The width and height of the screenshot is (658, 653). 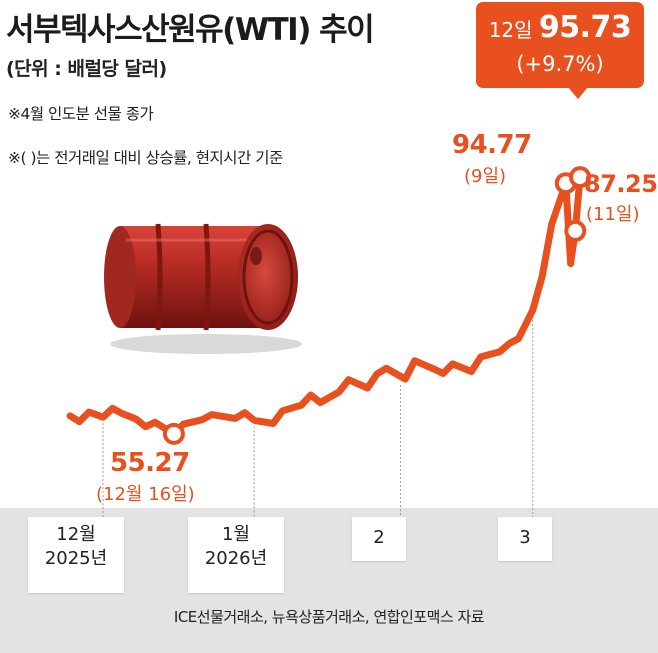 I want to click on mar11-date-label: (11일), so click(x=613, y=214).